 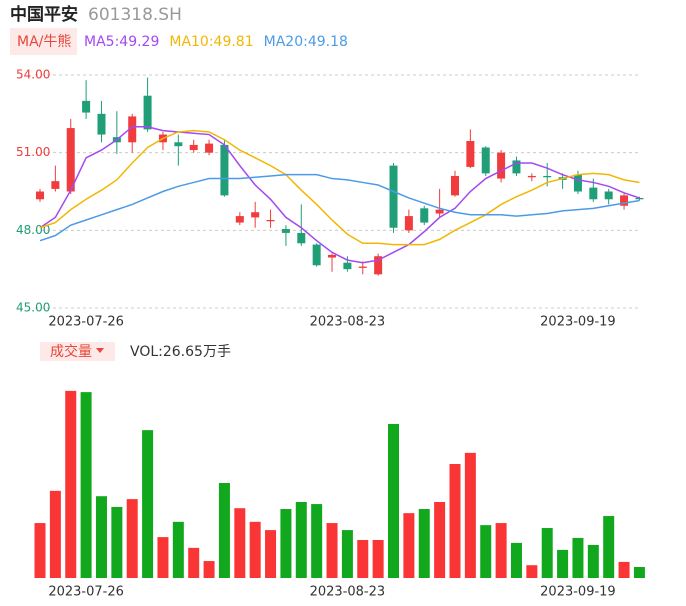 What do you see at coordinates (306, 42) in the screenshot?
I see `legend-entry: MA20:49.18` at bounding box center [306, 42].